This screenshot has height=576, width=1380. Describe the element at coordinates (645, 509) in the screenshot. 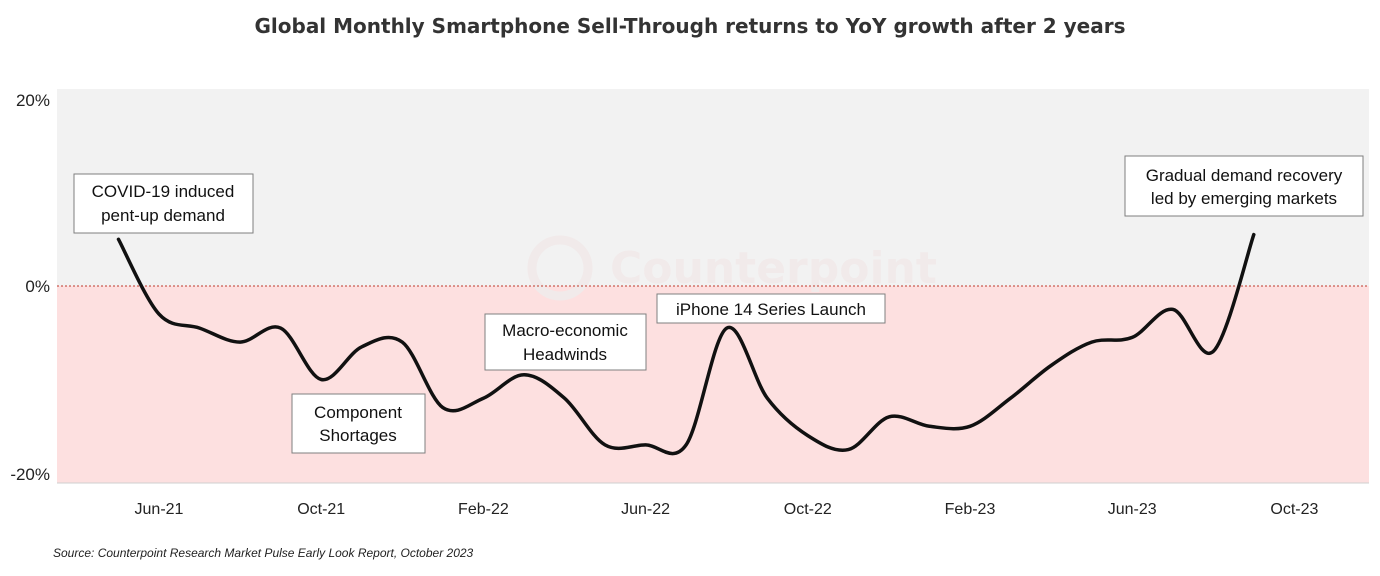

I see `x-tick-label: Jun-22` at that location.